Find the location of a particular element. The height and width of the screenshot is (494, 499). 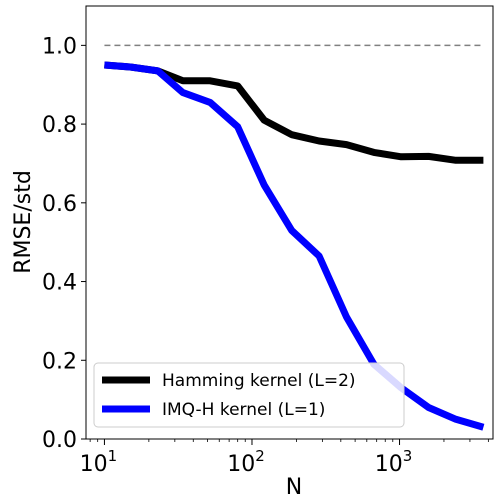

y-tick-label: 0.0 is located at coordinates (59, 440).